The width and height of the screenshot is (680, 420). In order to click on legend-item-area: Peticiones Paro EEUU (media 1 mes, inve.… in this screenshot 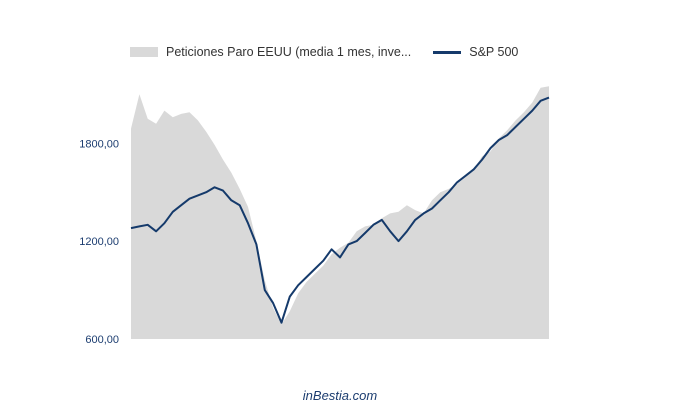, I will do `click(270, 52)`.